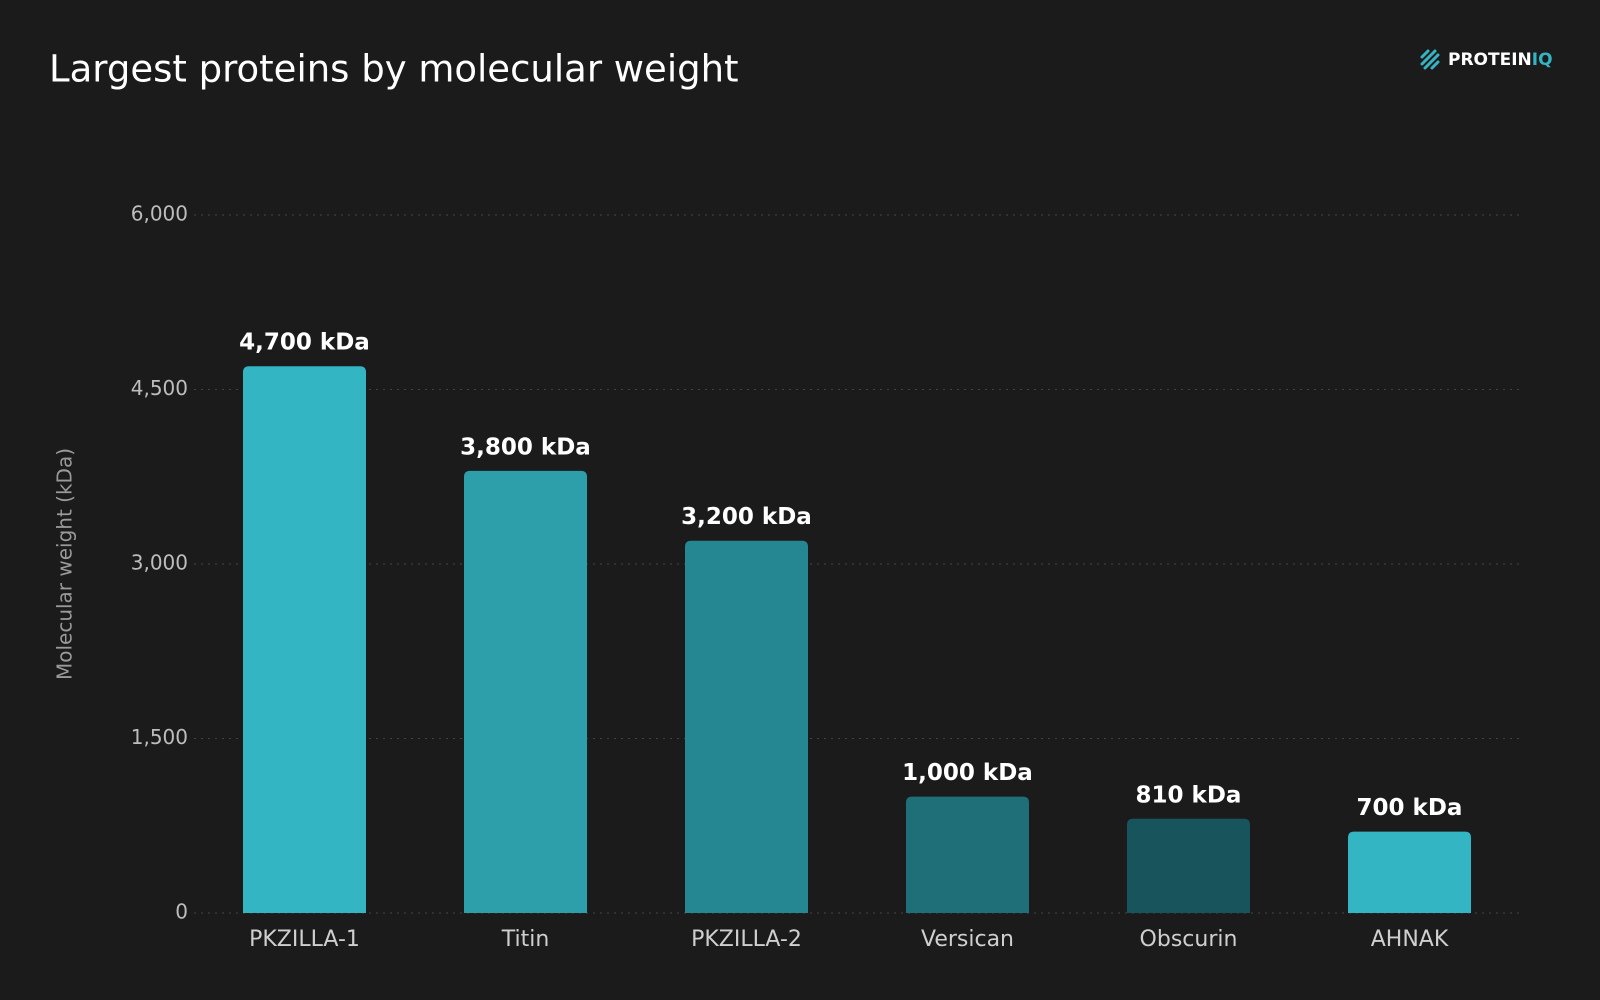 The width and height of the screenshot is (1600, 1000). Describe the element at coordinates (159, 563) in the screenshot. I see `y-tick-label: 3,000` at that location.